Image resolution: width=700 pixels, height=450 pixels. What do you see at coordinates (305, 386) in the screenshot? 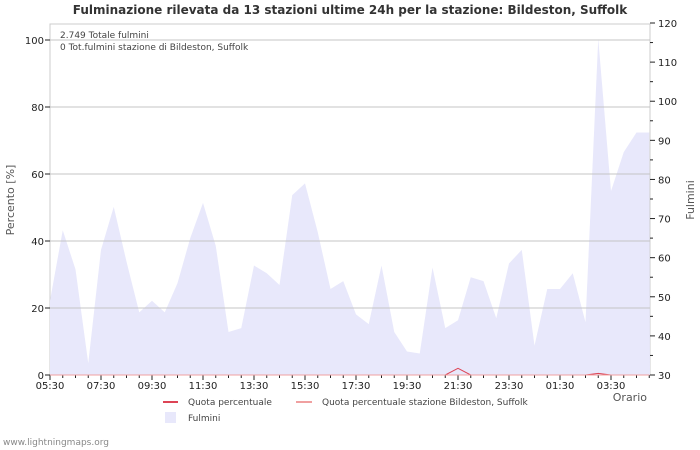
I see `x-tick-label: 15:30` at bounding box center [305, 386].